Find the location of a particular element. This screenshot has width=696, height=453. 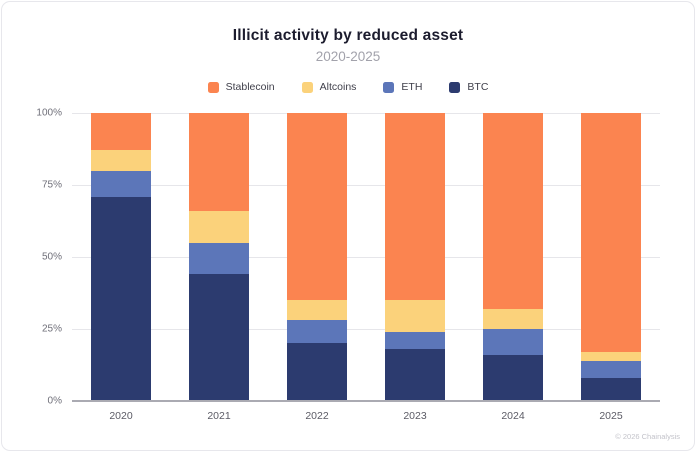

legend-item-eth: ETH is located at coordinates (402, 87).